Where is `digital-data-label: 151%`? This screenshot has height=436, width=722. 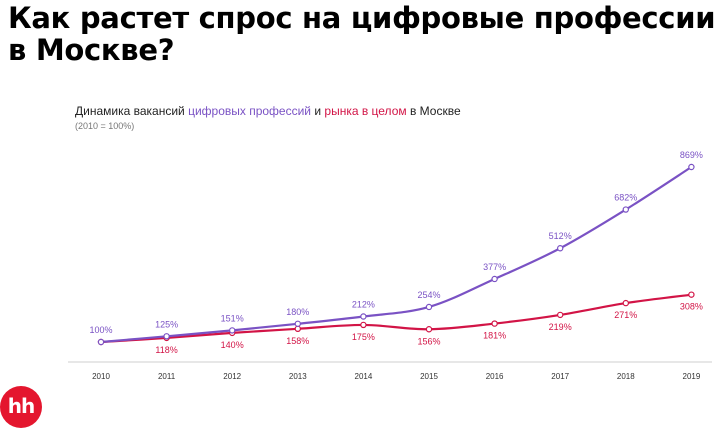 digital-data-label: 151% is located at coordinates (232, 318).